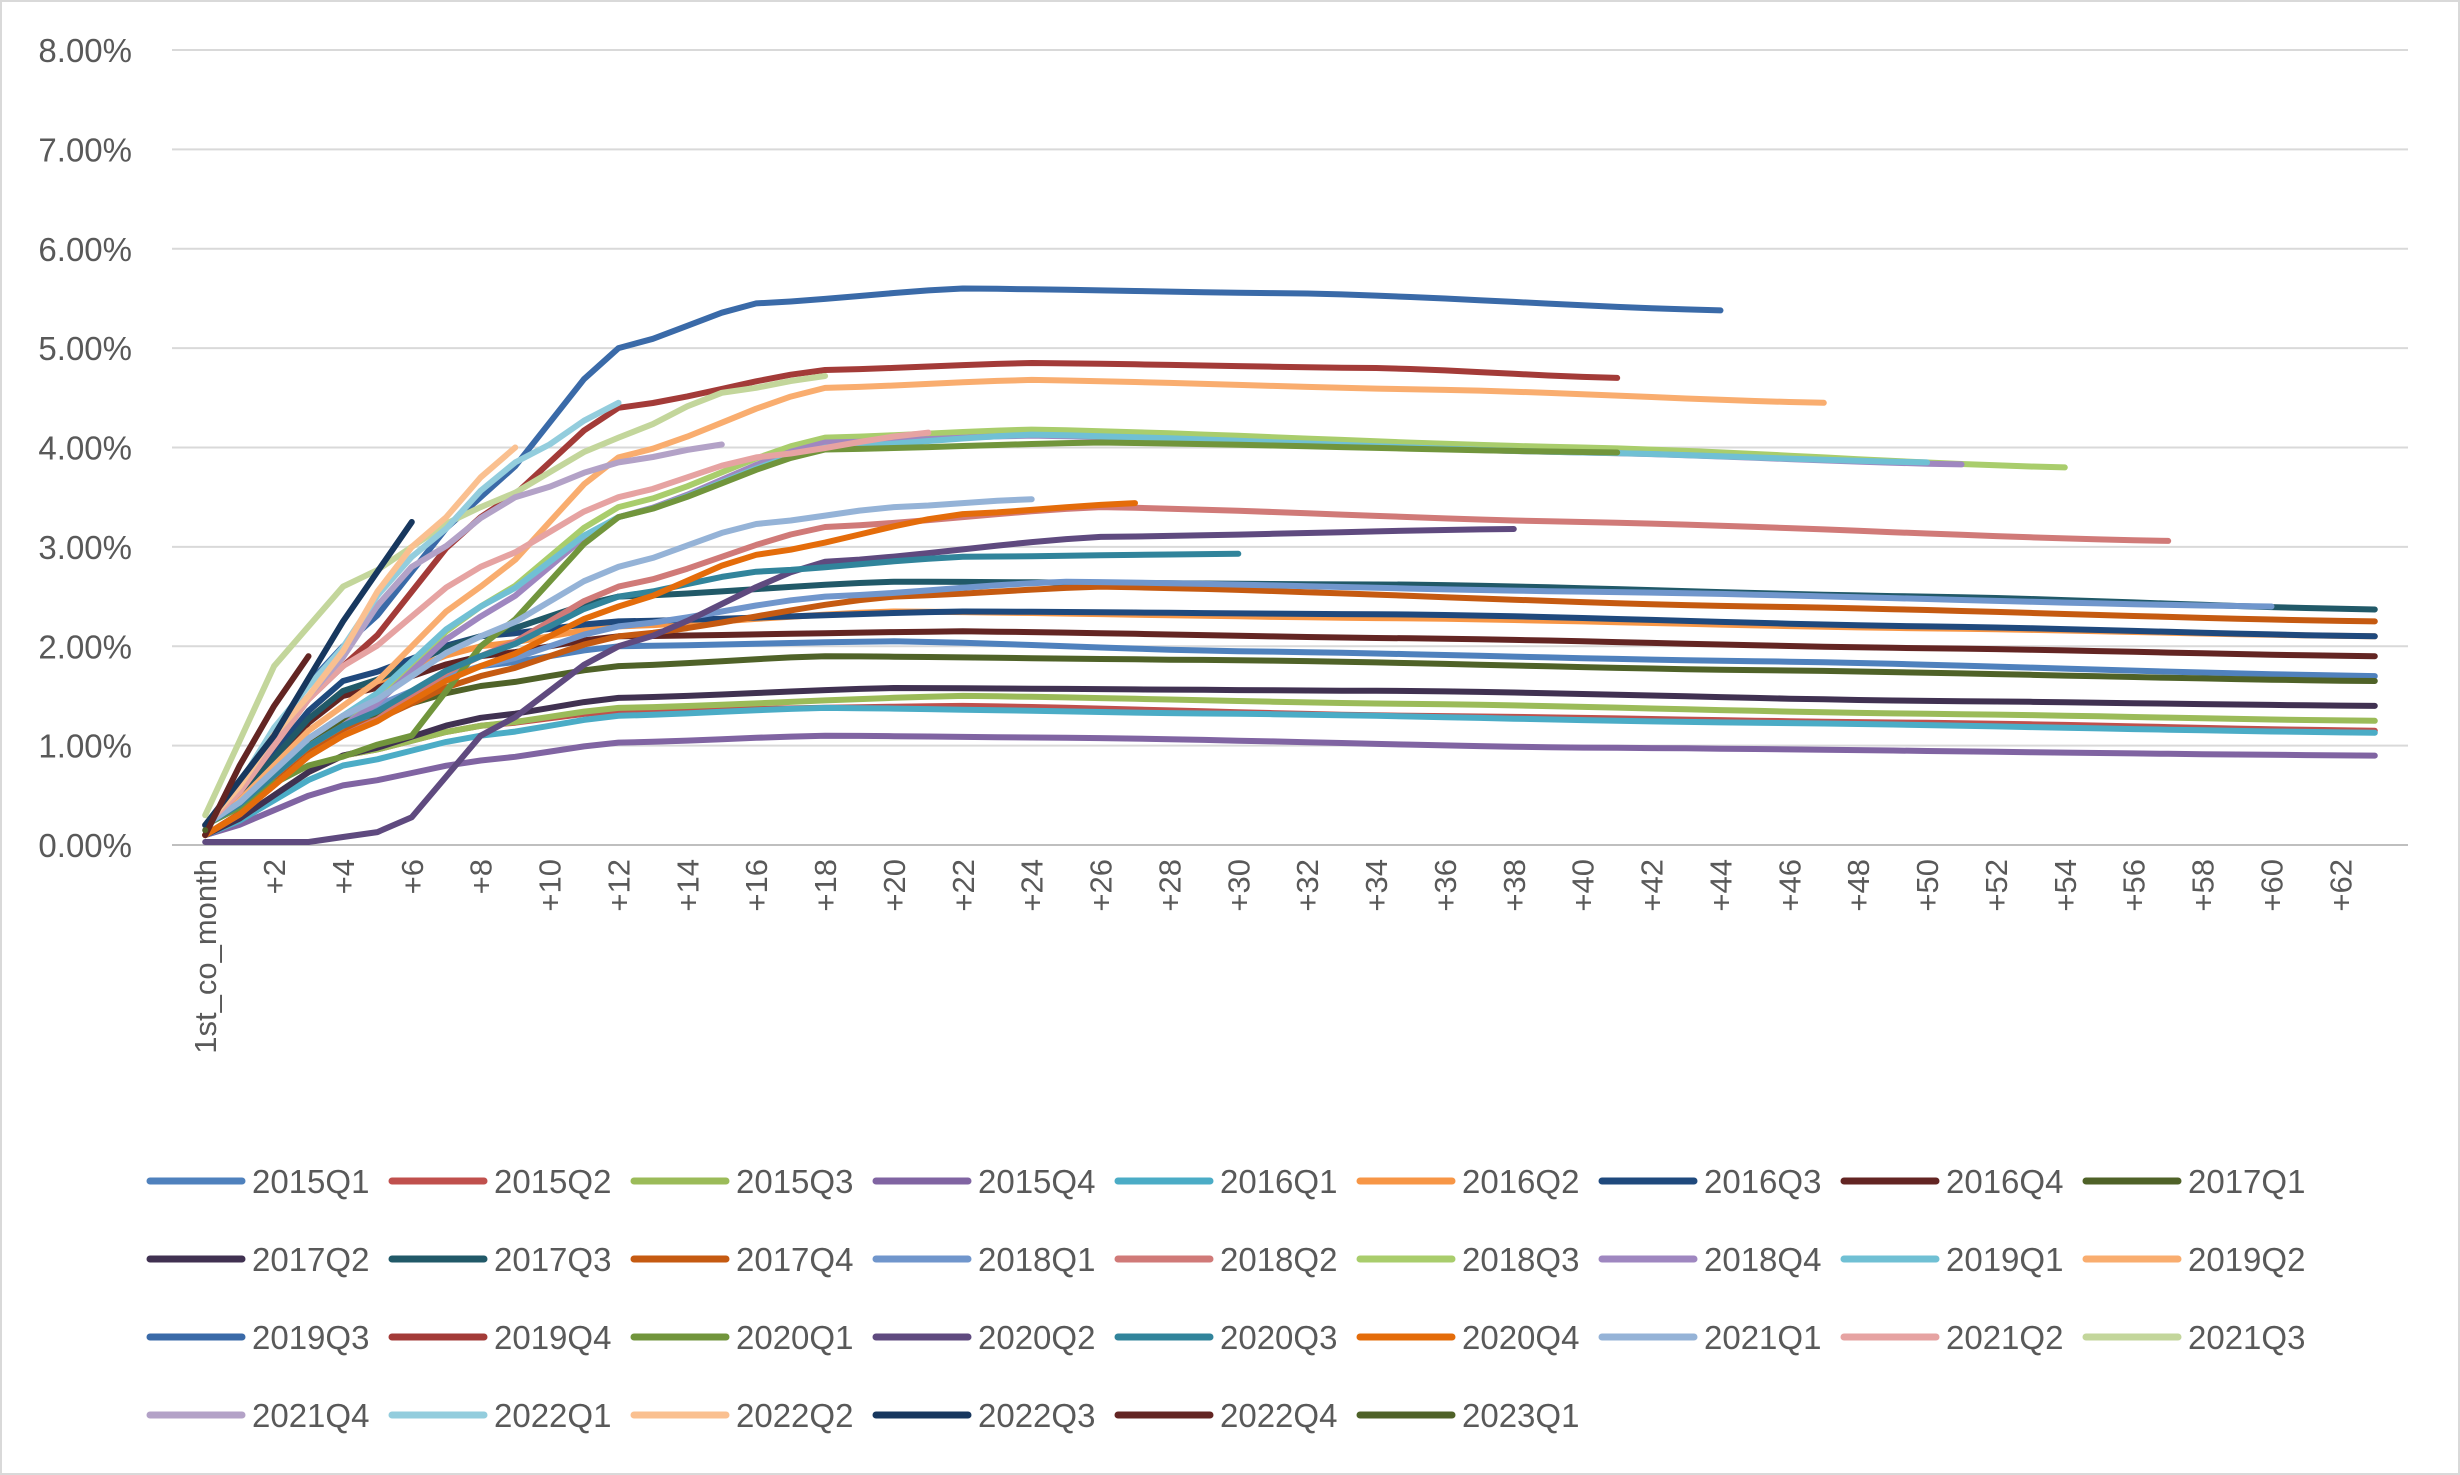 This screenshot has width=2460, height=1475. What do you see at coordinates (1520, 1181) in the screenshot?
I see `legend-label: 2016Q2` at bounding box center [1520, 1181].